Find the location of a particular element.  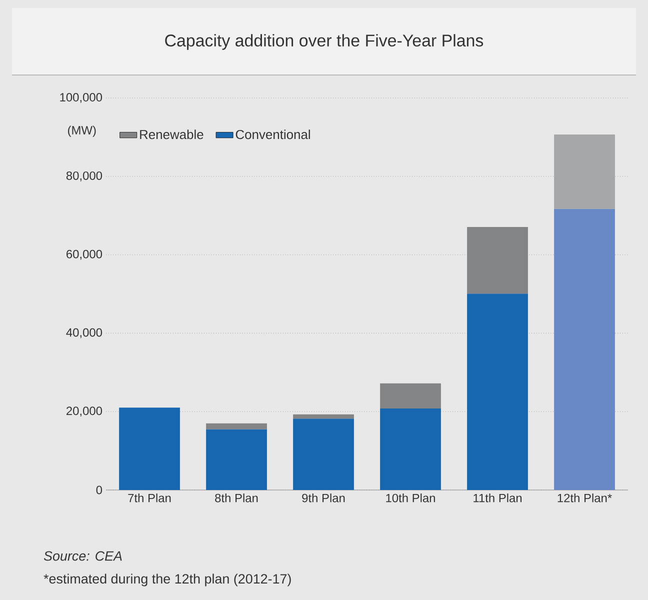

x-tick-label: 9th Plan is located at coordinates (323, 498).